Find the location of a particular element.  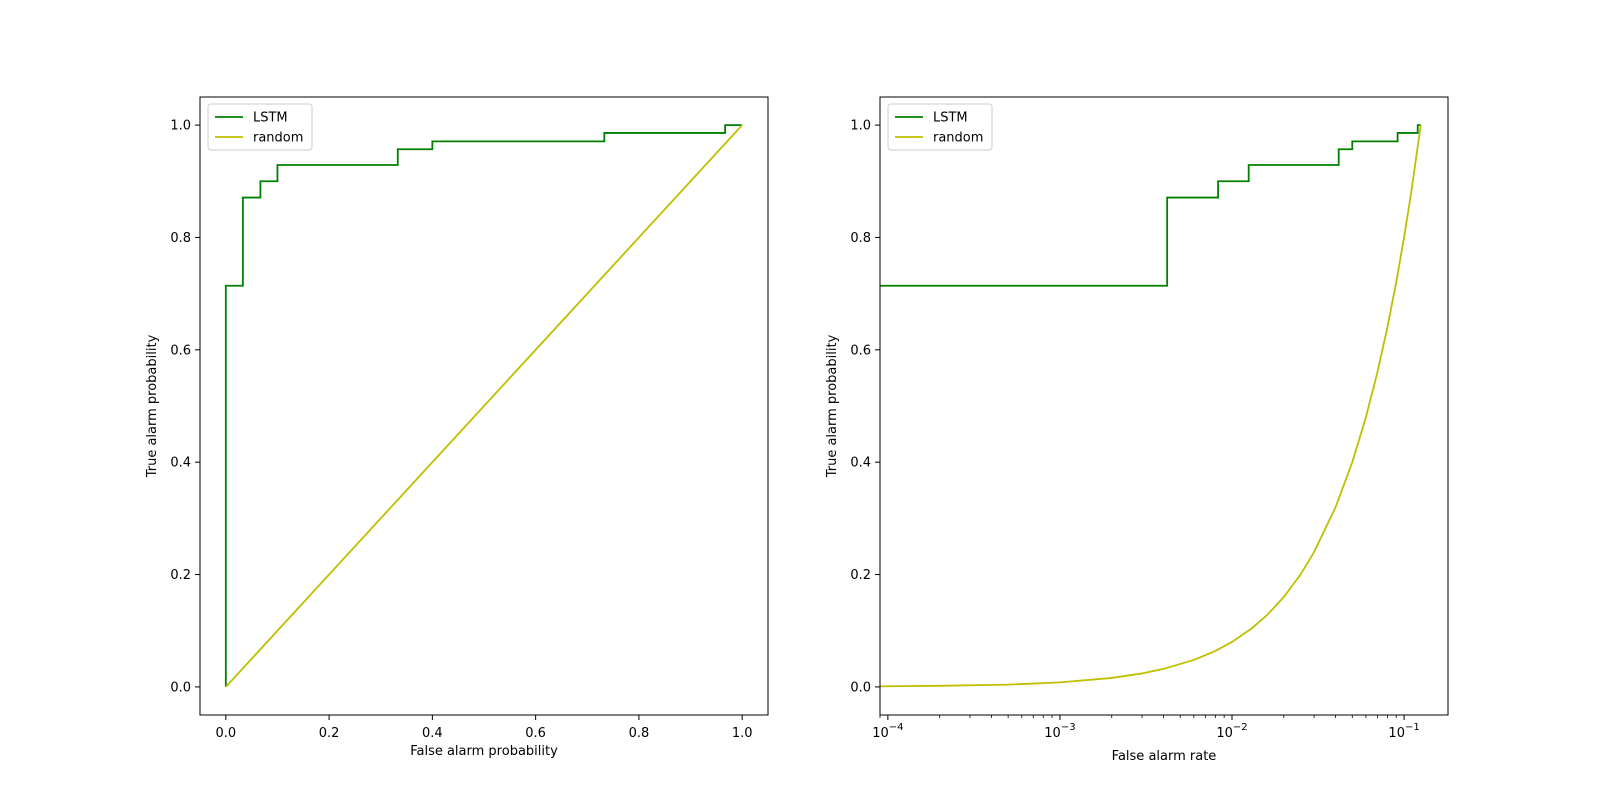

series-line-lstm is located at coordinates (1150, 205).